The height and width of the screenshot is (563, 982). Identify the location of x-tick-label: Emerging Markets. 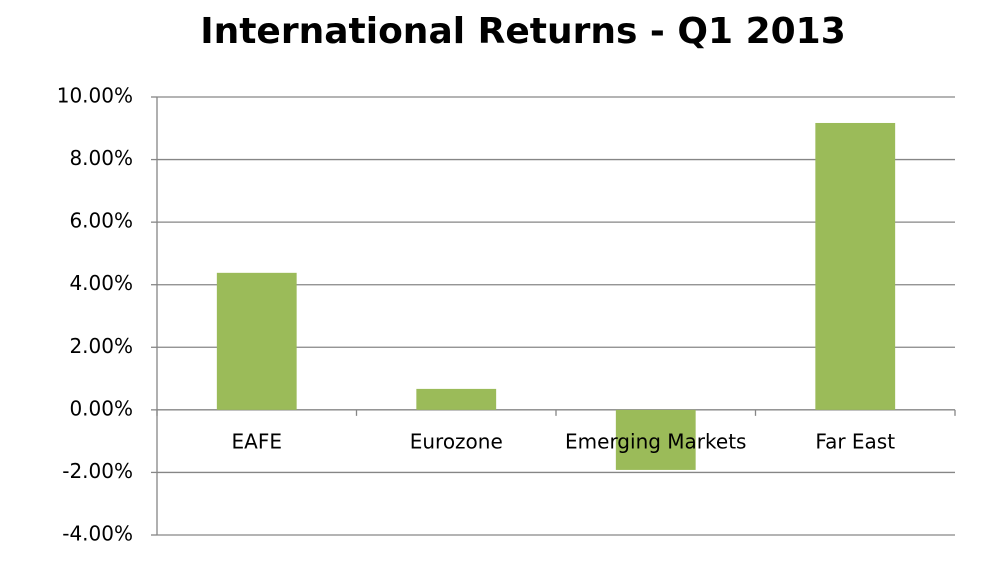
(655, 441).